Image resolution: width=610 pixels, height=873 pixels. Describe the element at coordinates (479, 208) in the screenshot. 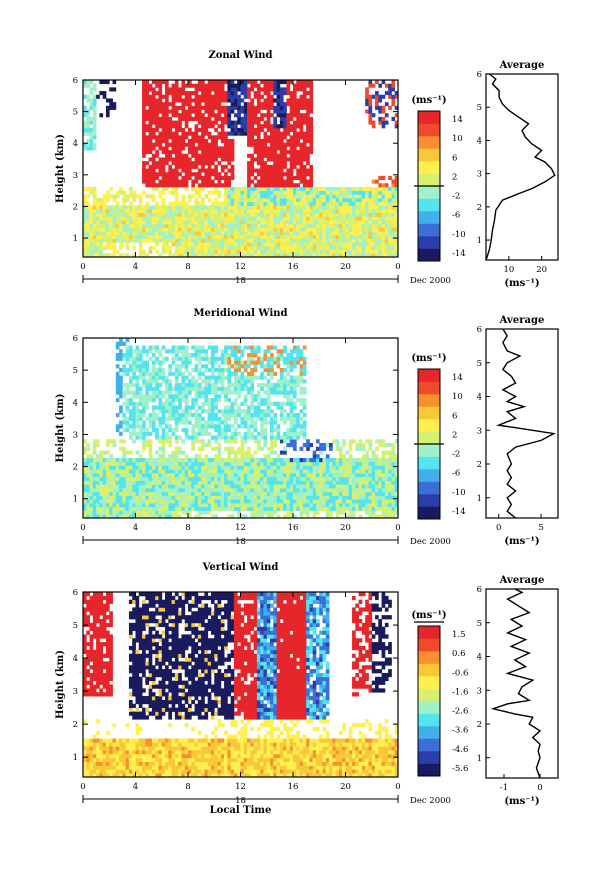

I see `average-y-tick-label: 2` at that location.